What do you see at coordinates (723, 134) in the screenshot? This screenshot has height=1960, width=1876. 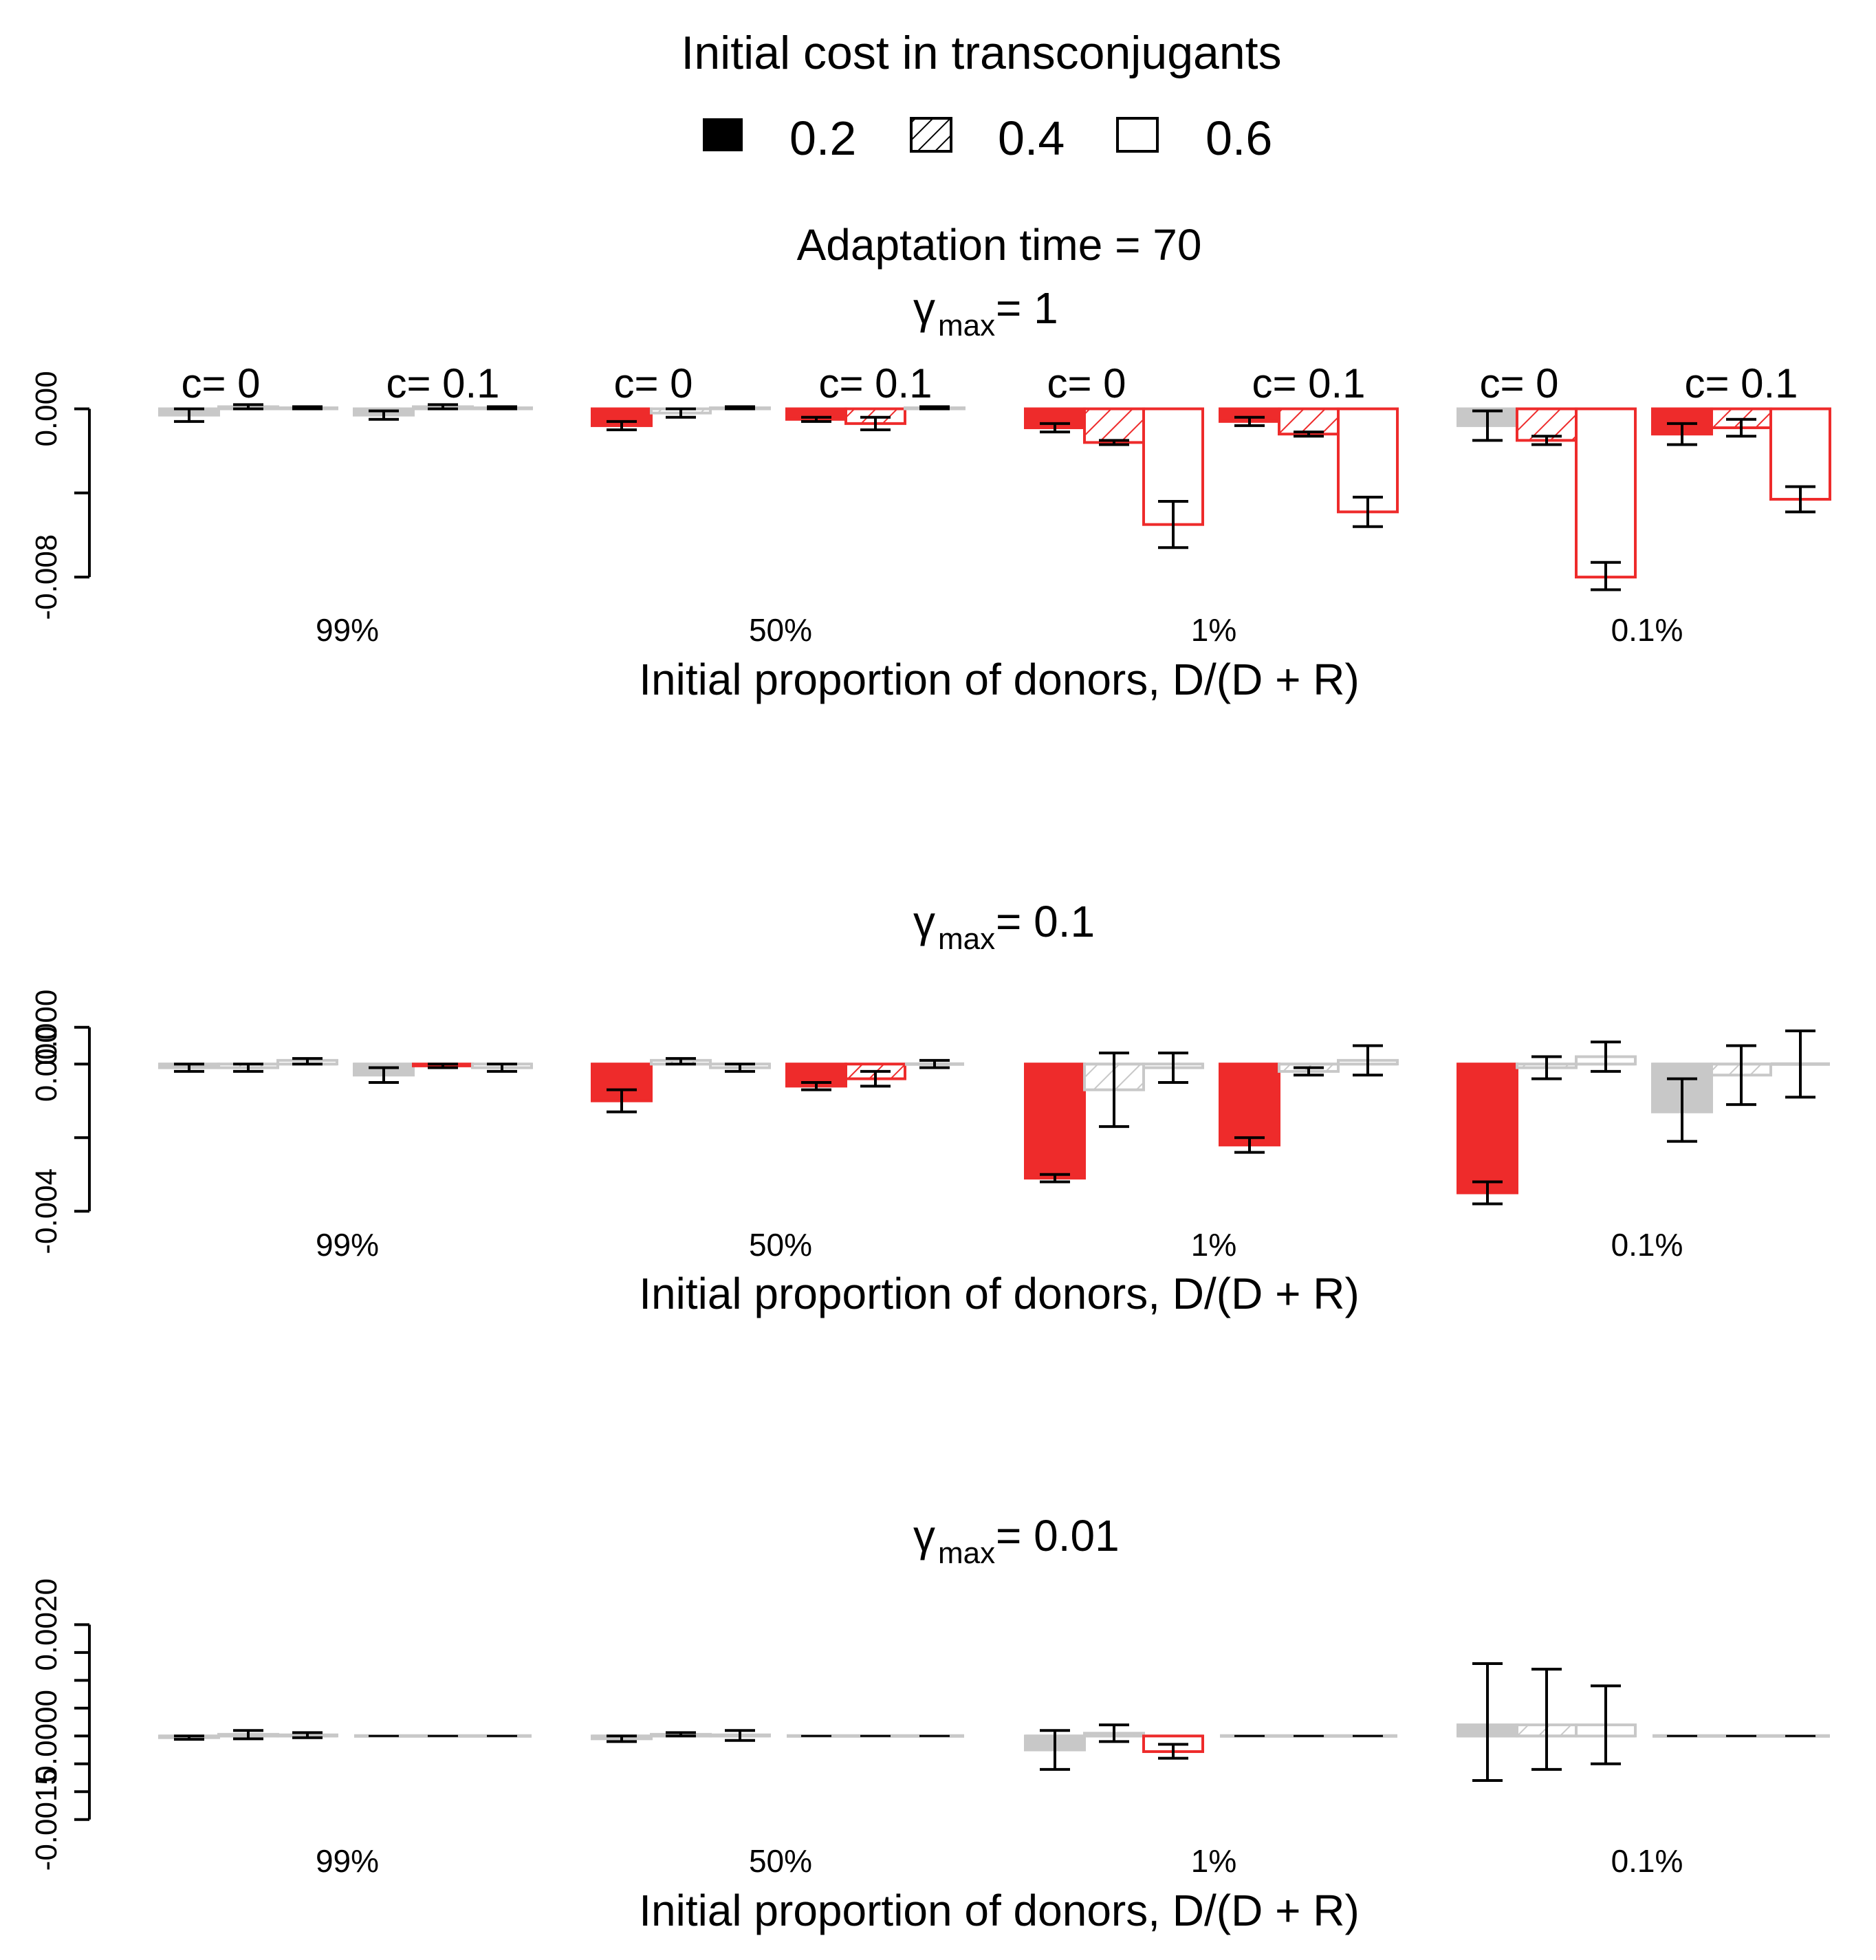 I see `legend-swatch-solid` at bounding box center [723, 134].